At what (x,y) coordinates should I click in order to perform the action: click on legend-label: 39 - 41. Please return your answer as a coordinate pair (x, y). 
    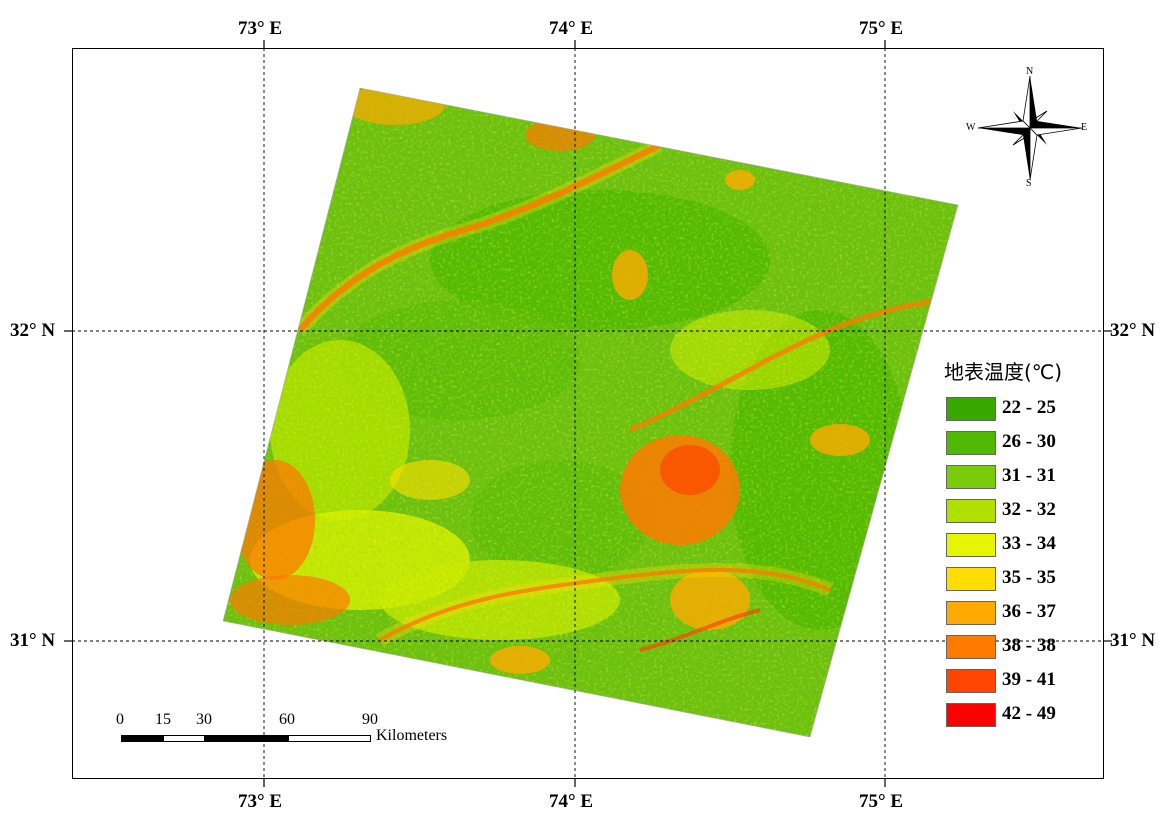
    Looking at the image, I should click on (1029, 679).